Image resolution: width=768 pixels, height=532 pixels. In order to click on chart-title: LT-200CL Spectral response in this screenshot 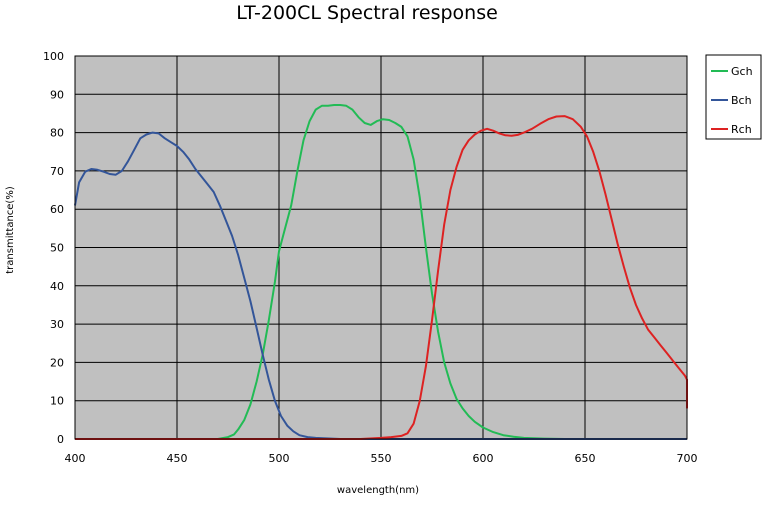, I will do `click(367, 13)`.